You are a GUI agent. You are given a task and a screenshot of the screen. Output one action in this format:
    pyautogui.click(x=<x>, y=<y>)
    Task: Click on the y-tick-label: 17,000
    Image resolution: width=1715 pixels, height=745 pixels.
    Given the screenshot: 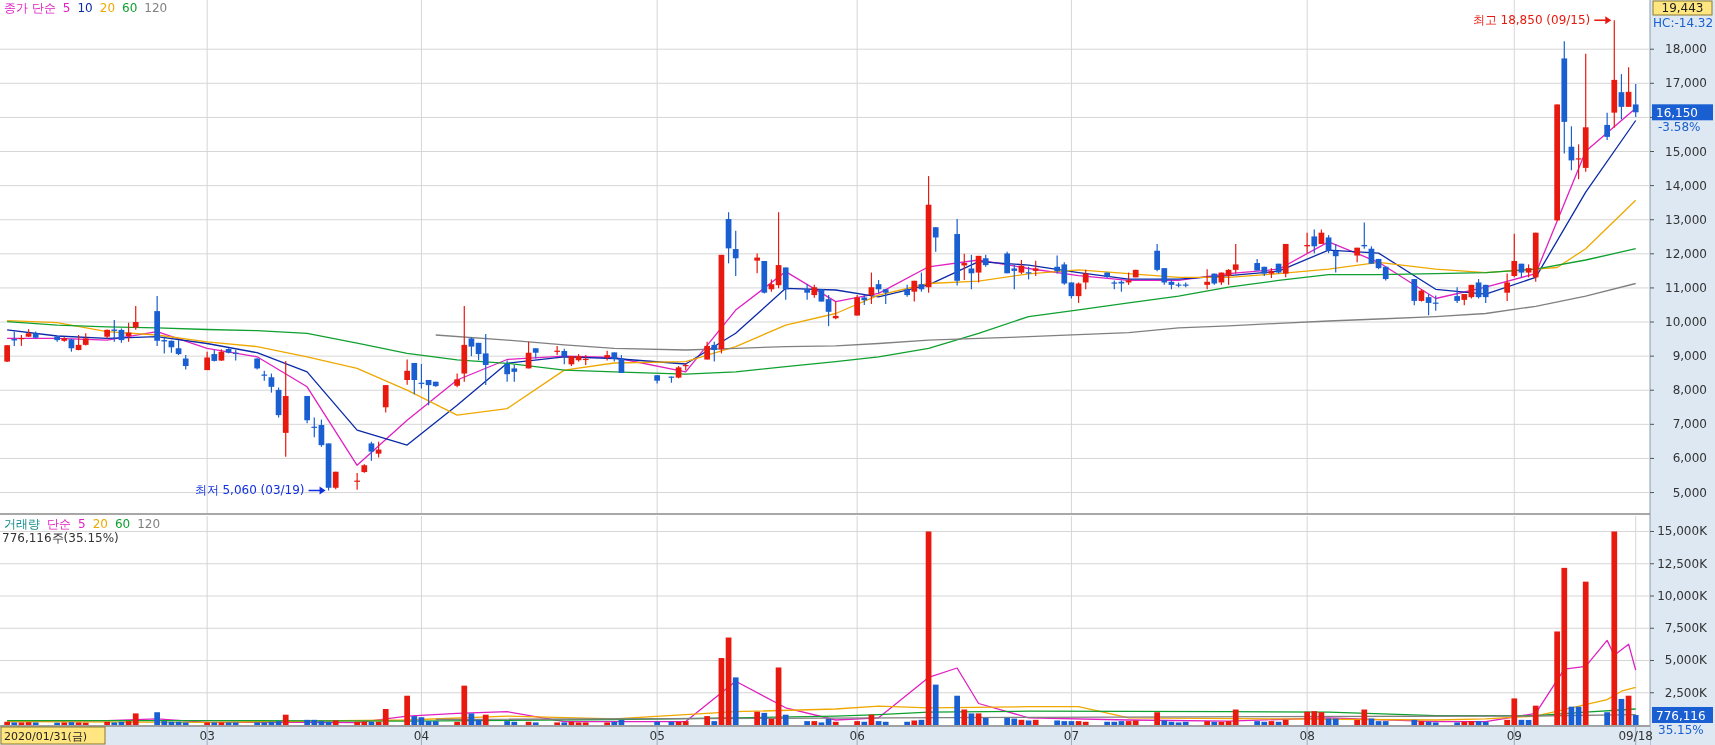 What is the action you would take?
    pyautogui.click(x=1686, y=83)
    